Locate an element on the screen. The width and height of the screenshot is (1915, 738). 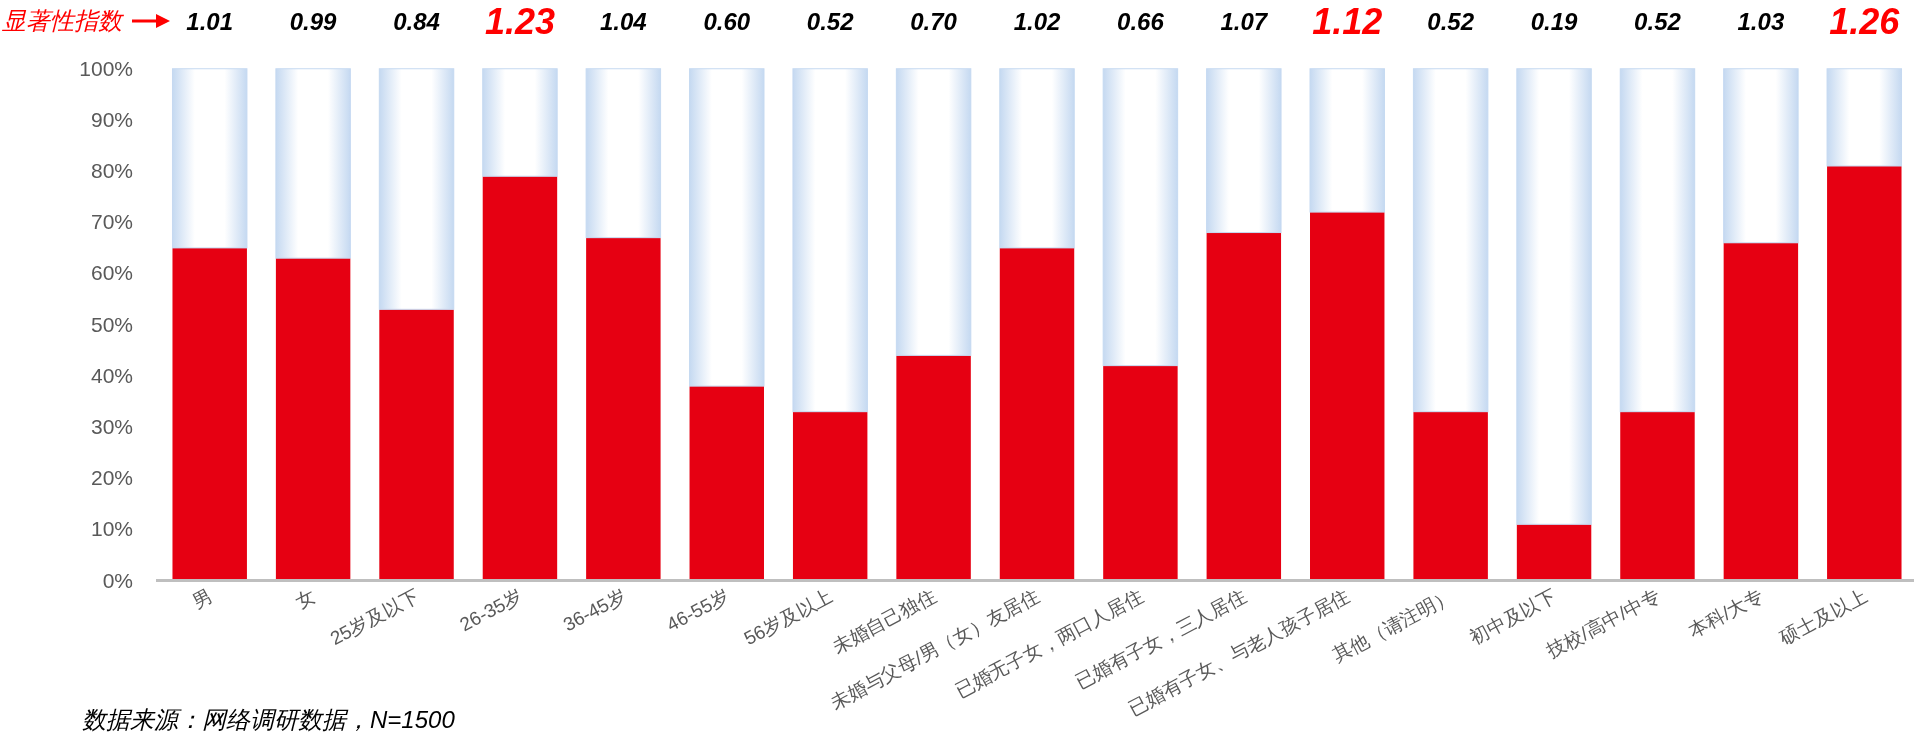
y-tick-label: 0% is located at coordinates (117, 580).